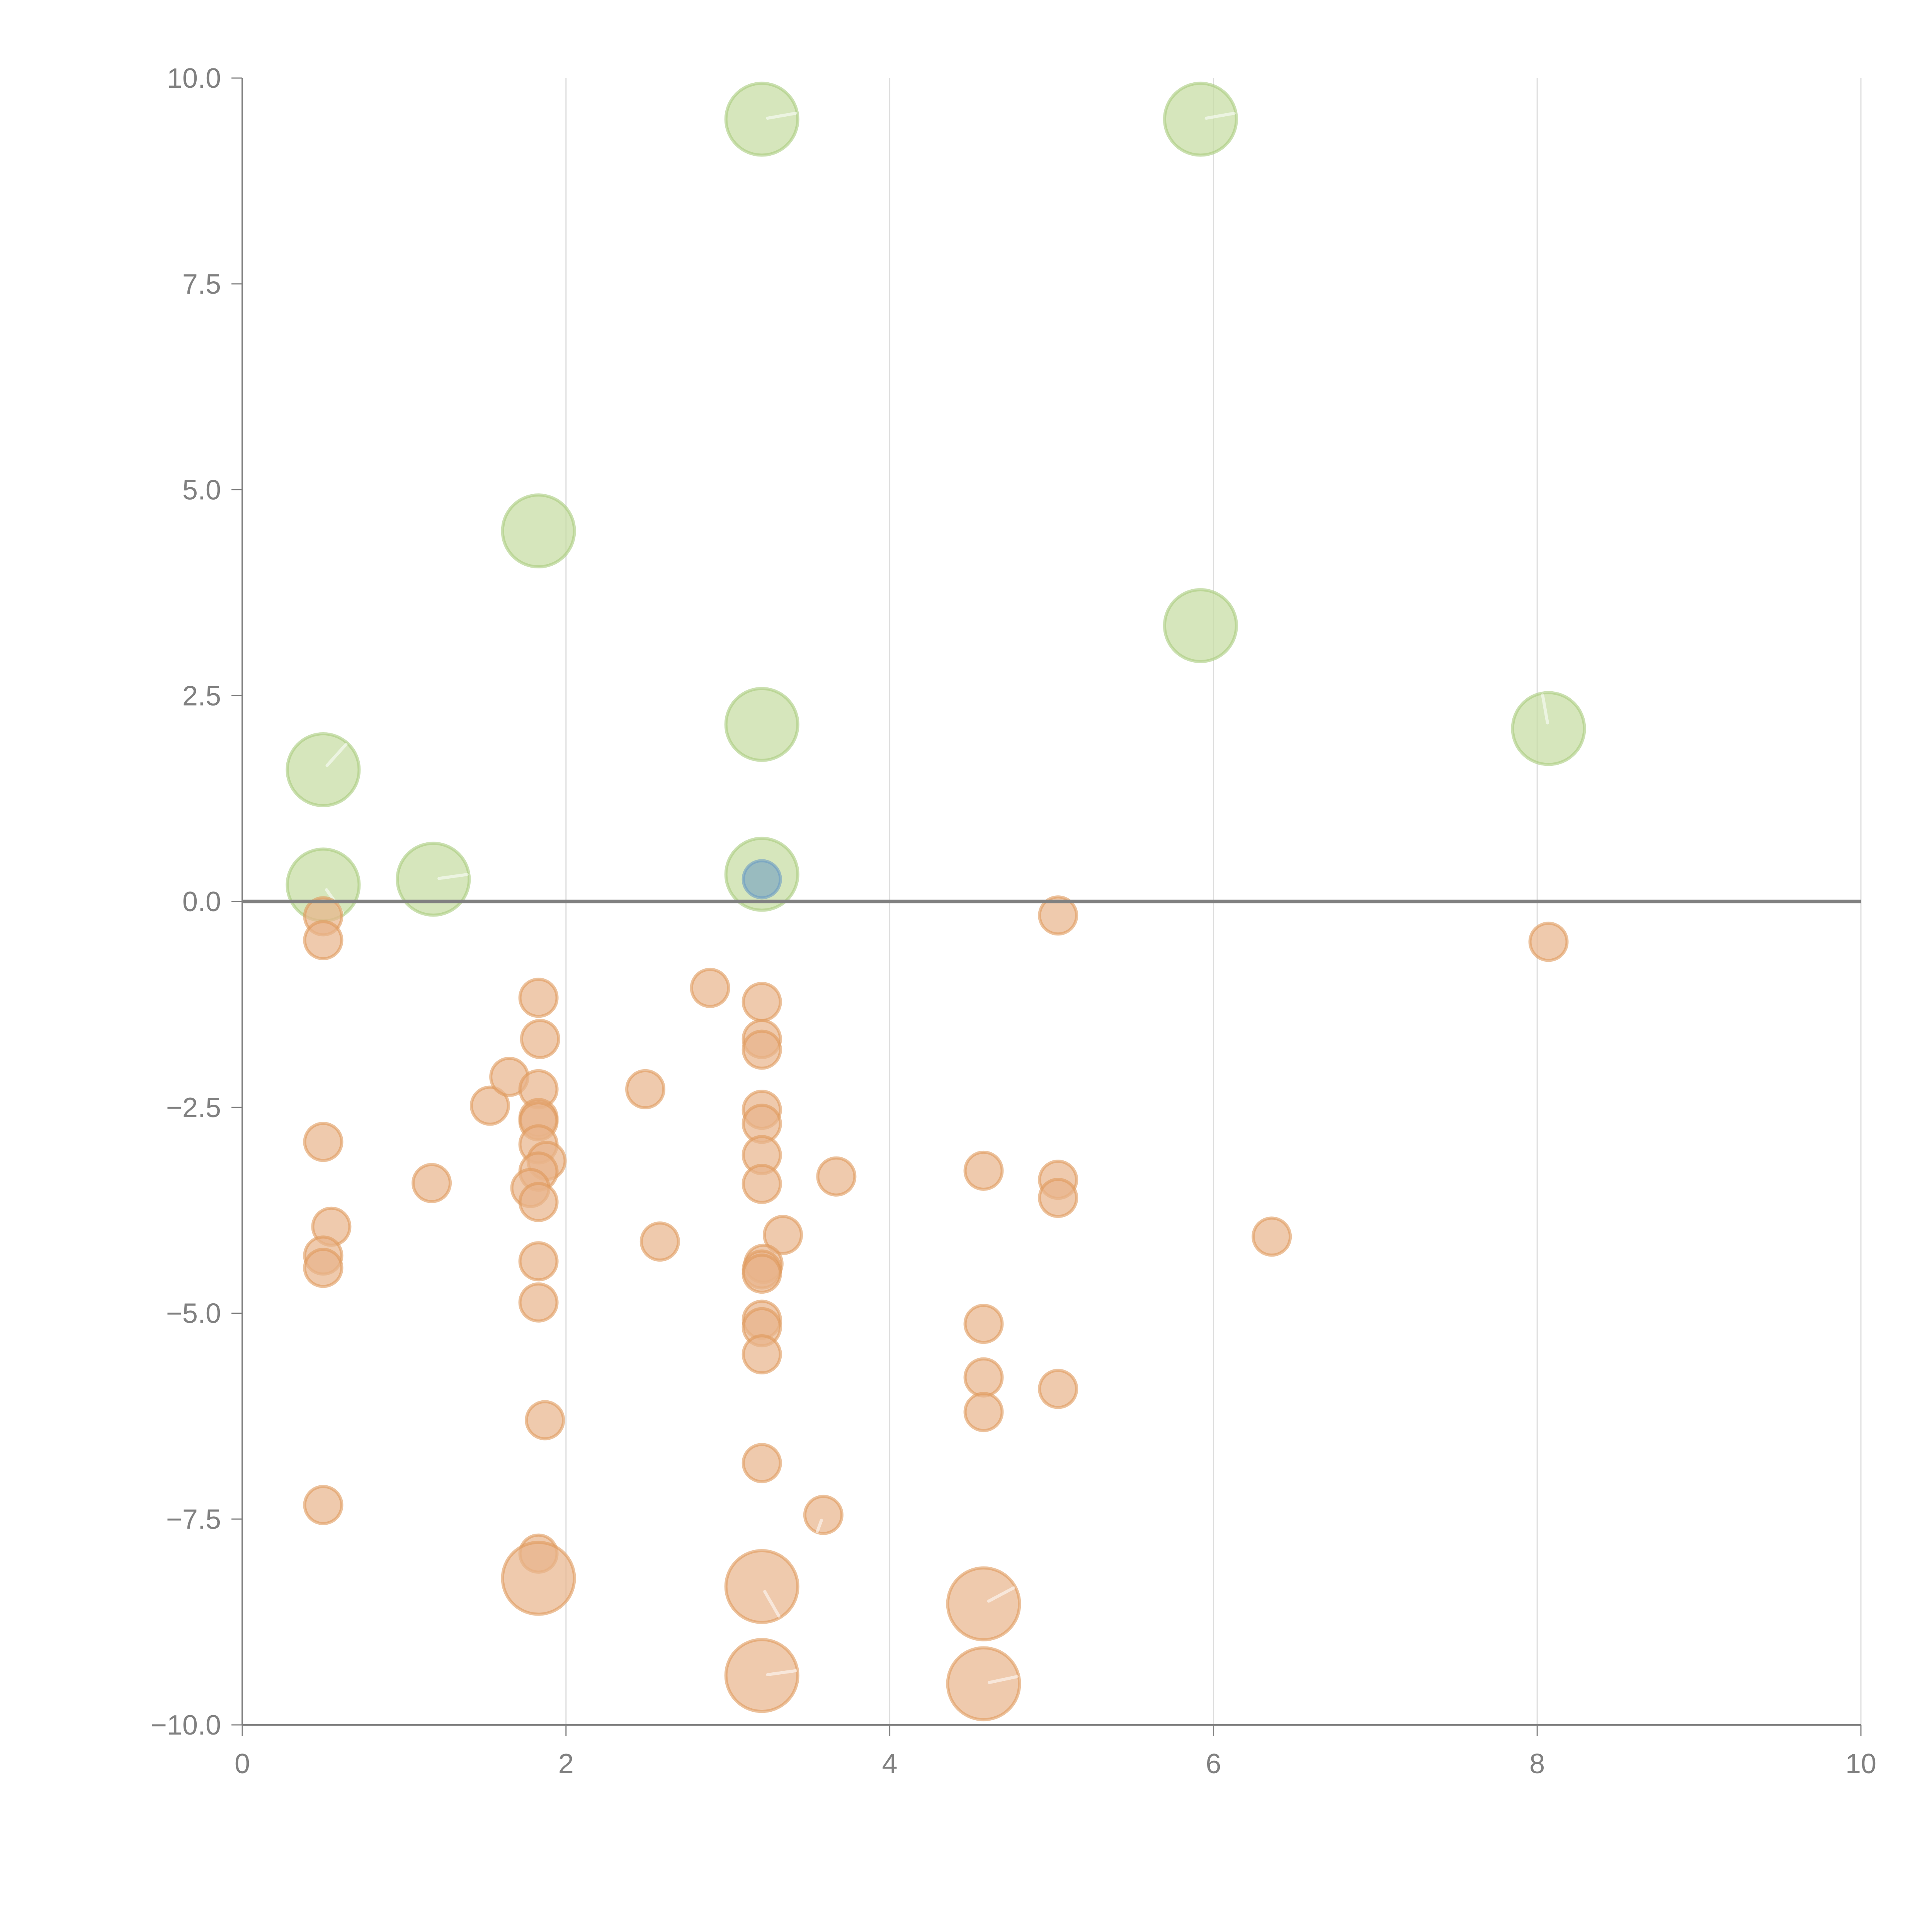  I want to click on y-tick-label: 2.5, so click(202, 695).